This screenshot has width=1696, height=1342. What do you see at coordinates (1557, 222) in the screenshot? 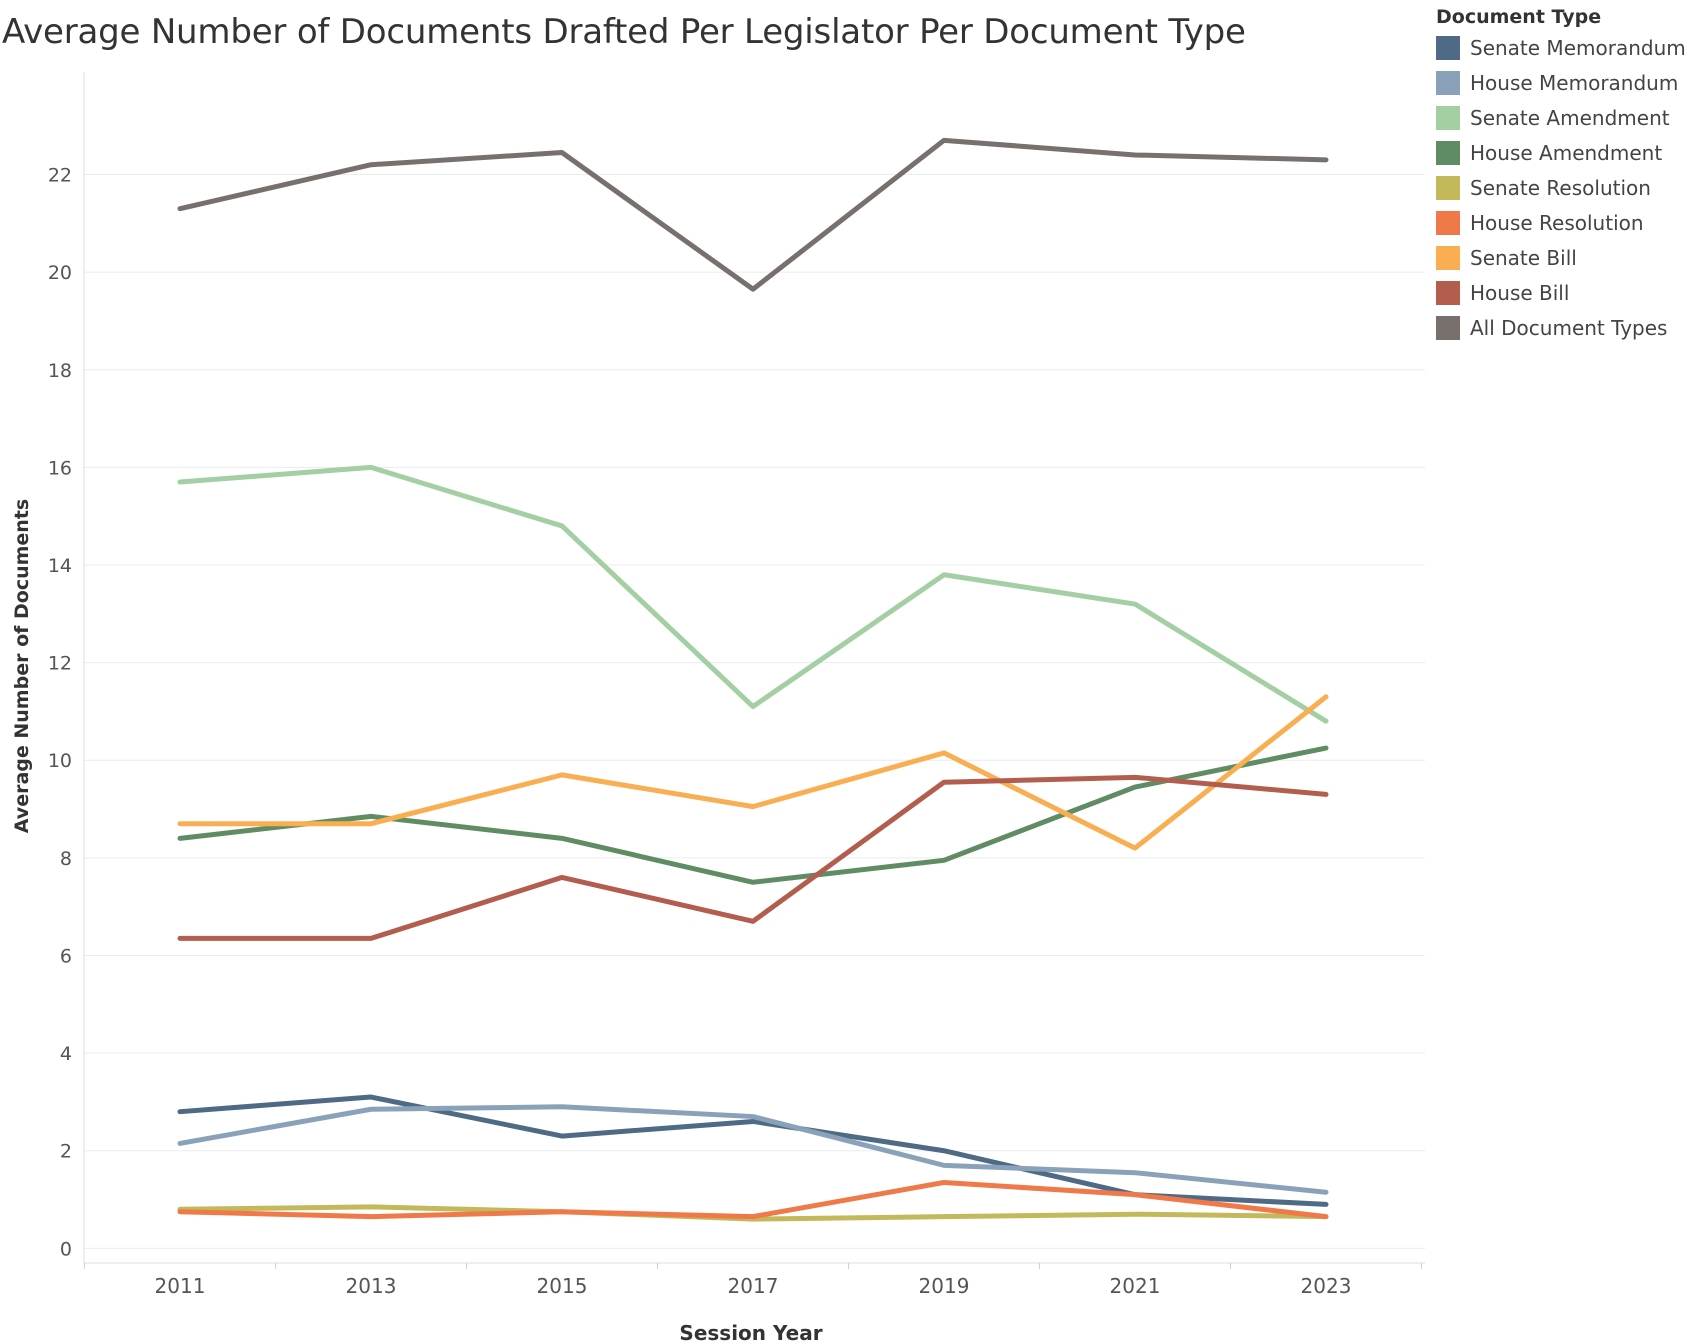
I see `legend-label: House Resolution` at bounding box center [1557, 222].